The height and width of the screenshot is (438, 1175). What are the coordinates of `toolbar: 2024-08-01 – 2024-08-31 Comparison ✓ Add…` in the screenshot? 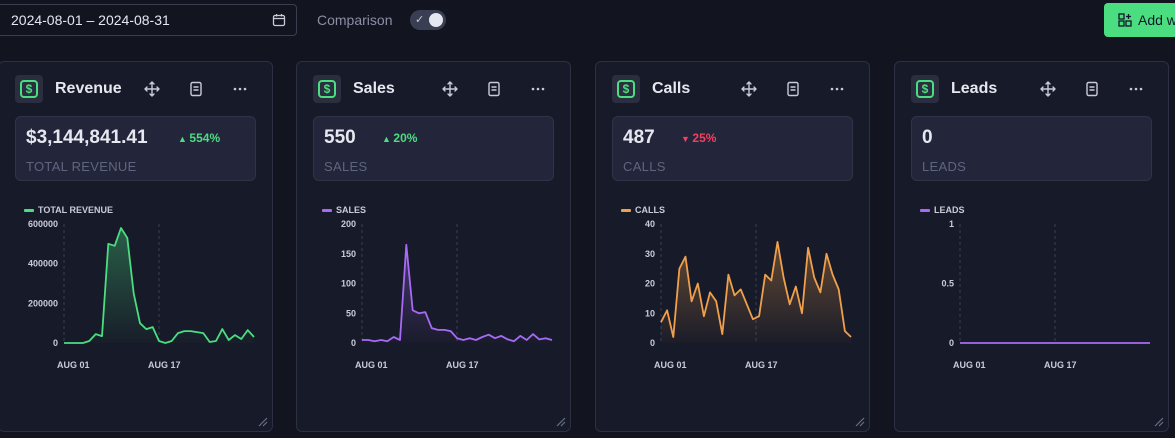 It's located at (587, 23).